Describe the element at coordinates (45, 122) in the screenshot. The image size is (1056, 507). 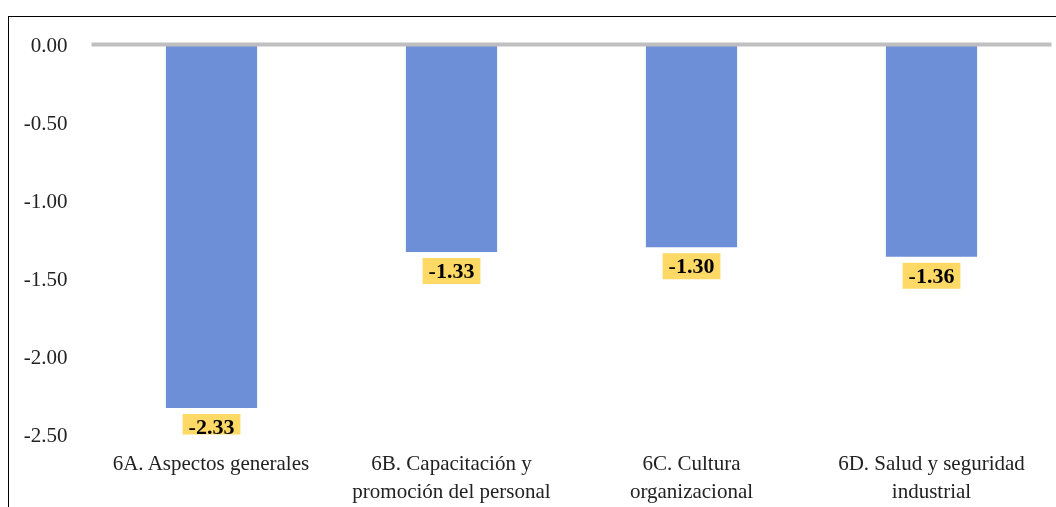
I see `y-tick-label: -0.50` at that location.